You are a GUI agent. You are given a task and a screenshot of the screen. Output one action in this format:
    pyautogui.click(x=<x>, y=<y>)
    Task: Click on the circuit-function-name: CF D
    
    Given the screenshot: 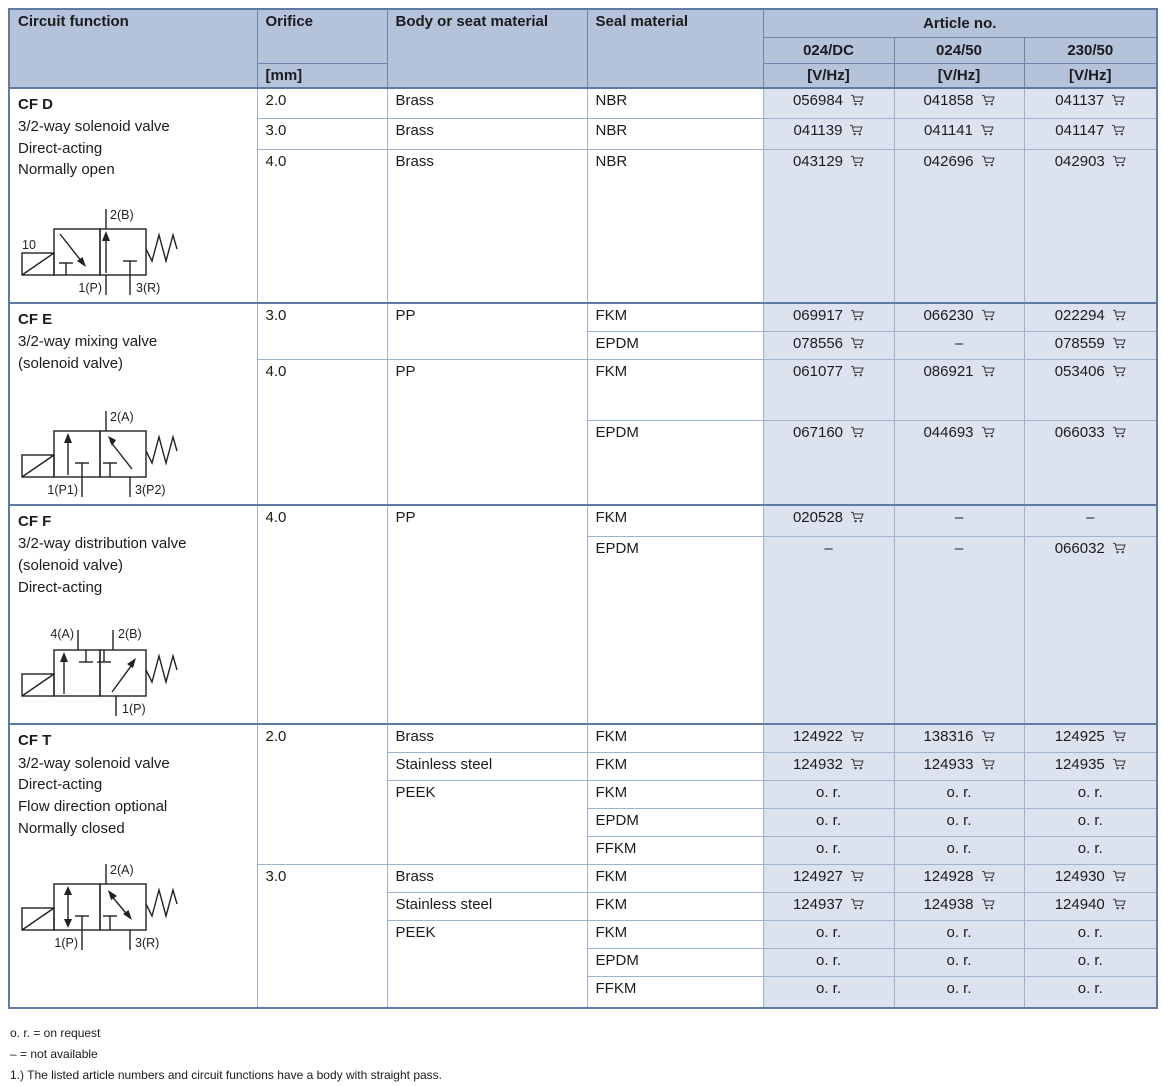 What is the action you would take?
    pyautogui.click(x=35, y=104)
    